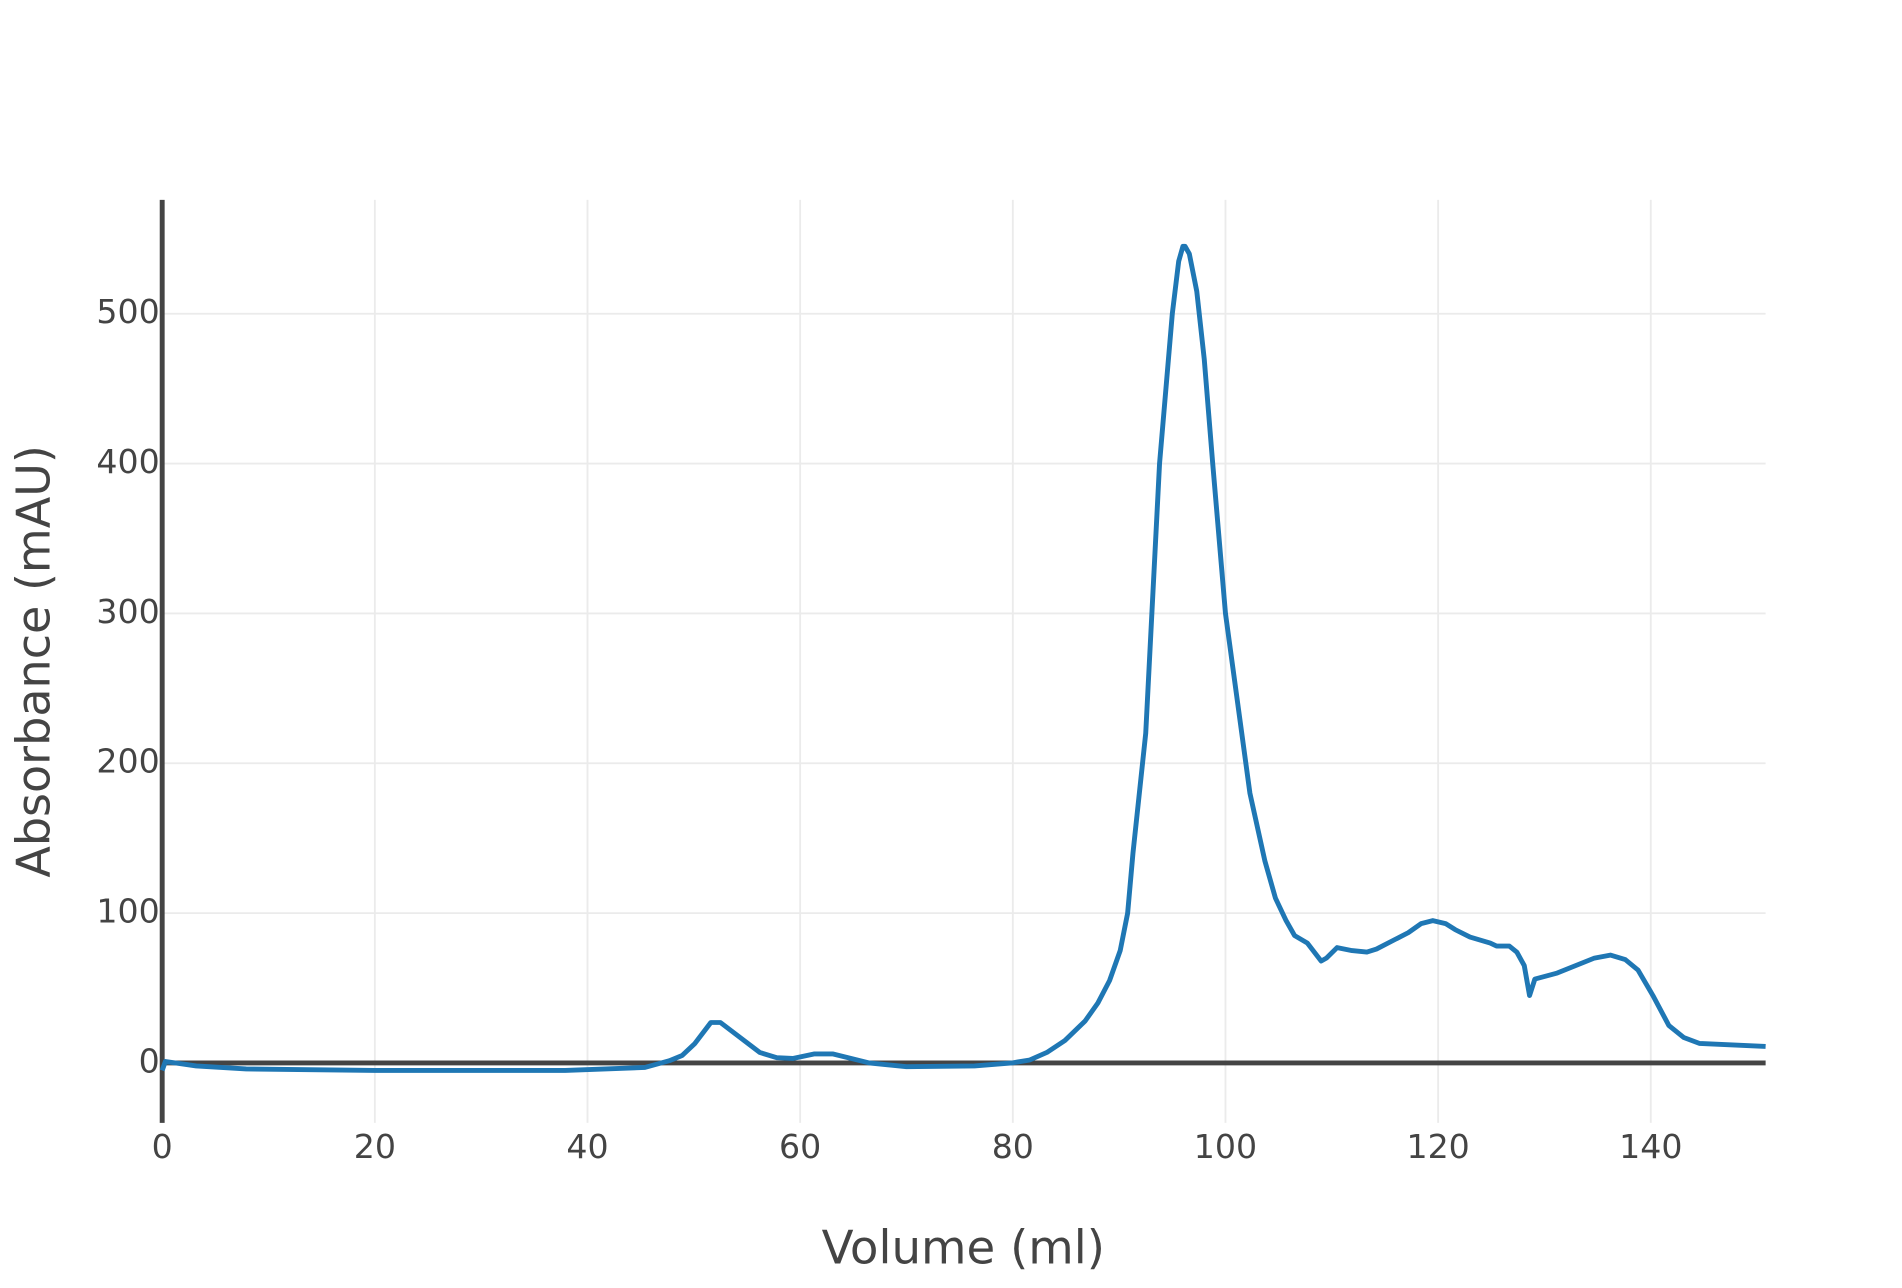 This screenshot has height=1288, width=1902. Describe the element at coordinates (127, 461) in the screenshot. I see `y-tick-label: 400` at that location.